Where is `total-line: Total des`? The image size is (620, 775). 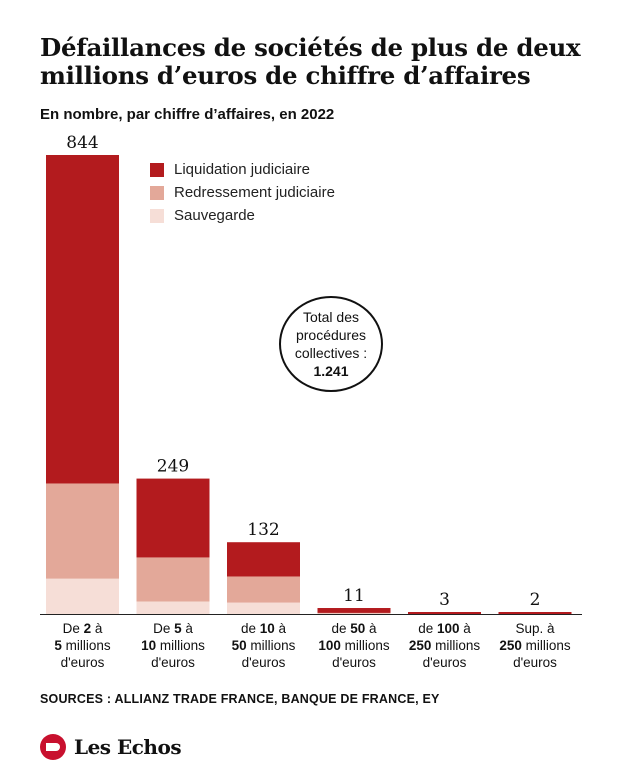
total-line: Total des is located at coordinates (331, 317).